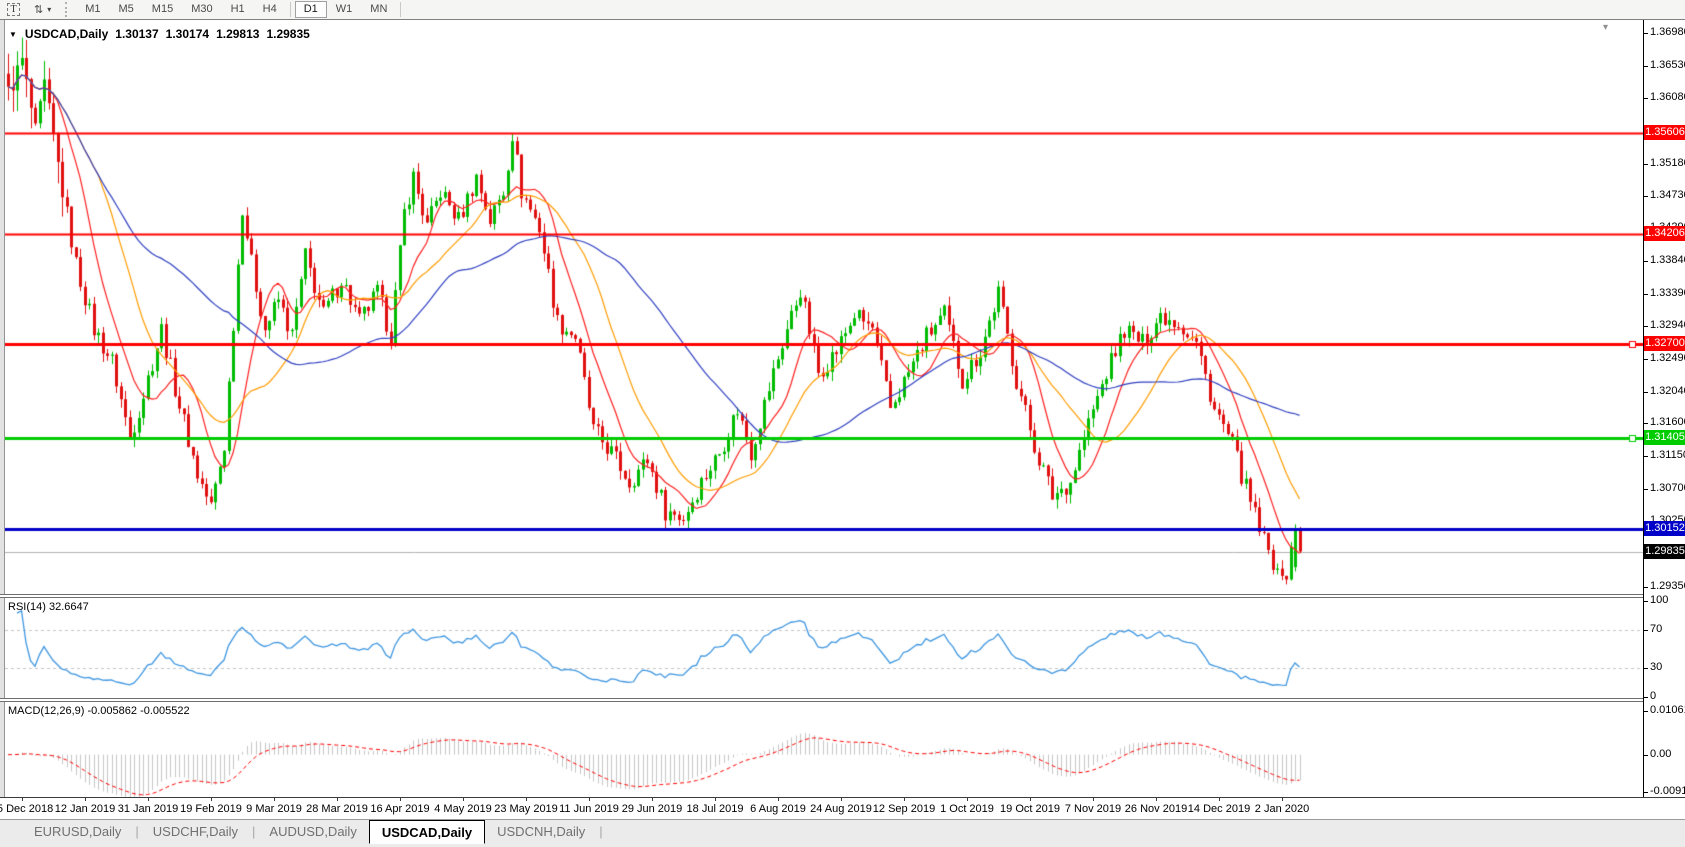  I want to click on date-tick-label: 31 Jan 2019, so click(148, 809).